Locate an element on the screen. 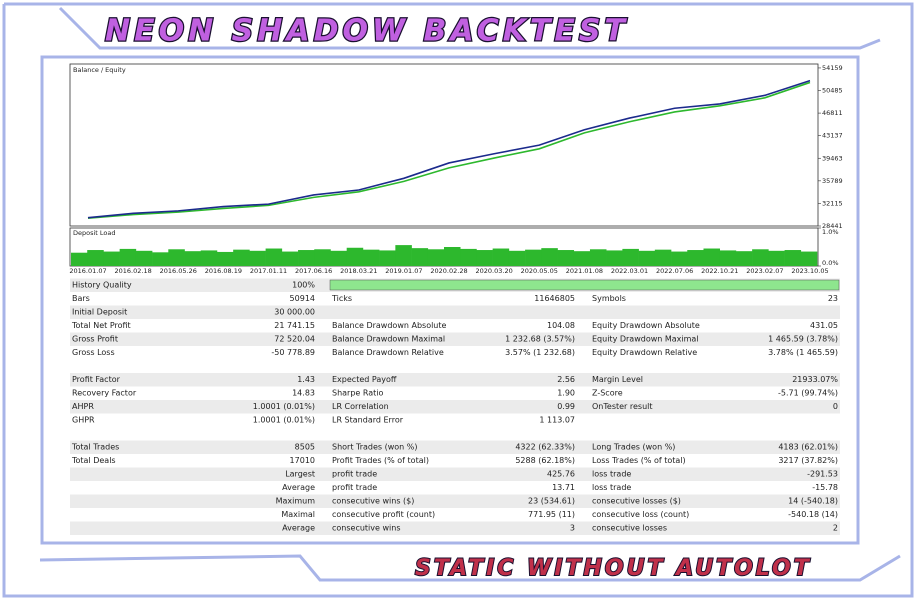 The width and height of the screenshot is (916, 604). row-label: GHPR is located at coordinates (83, 420).